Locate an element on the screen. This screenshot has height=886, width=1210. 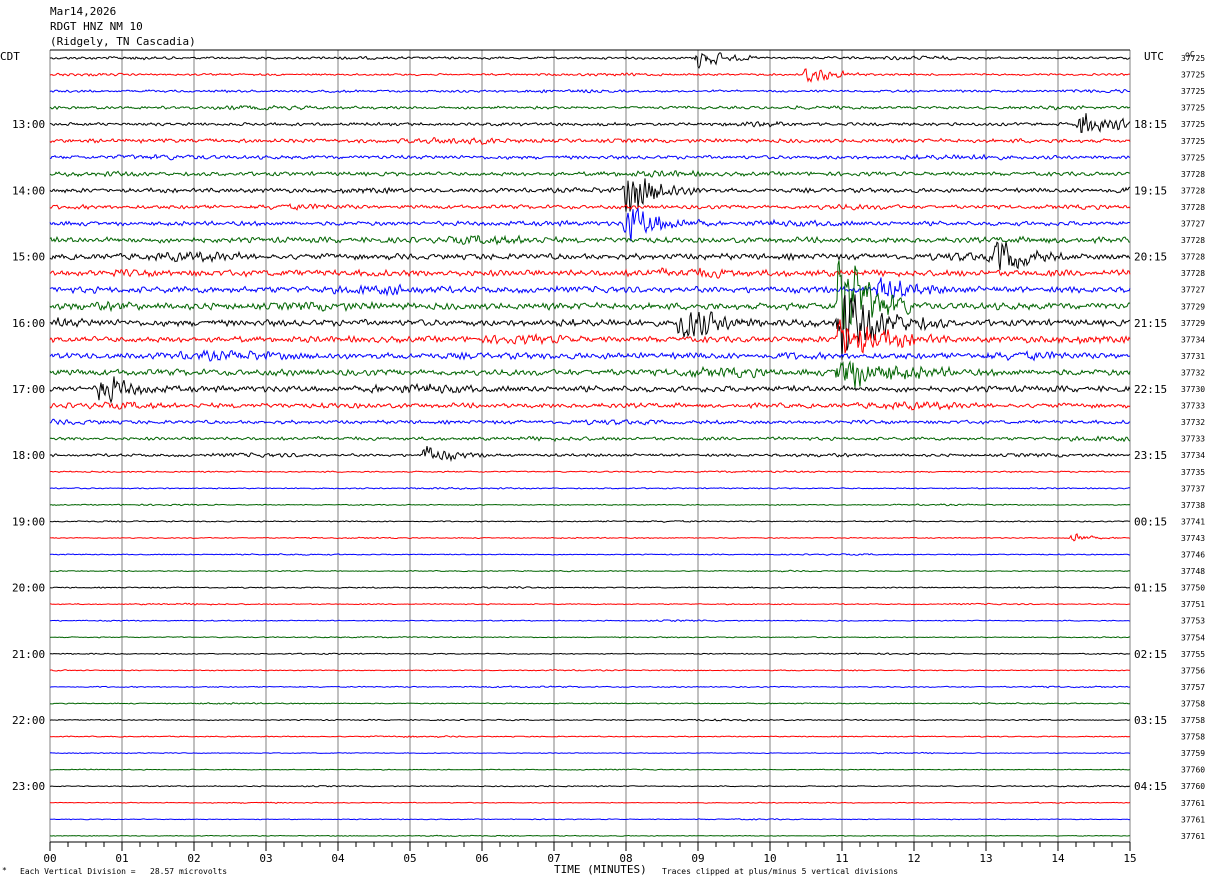
utc-hour-label: 22:15 is located at coordinates (1150, 389).